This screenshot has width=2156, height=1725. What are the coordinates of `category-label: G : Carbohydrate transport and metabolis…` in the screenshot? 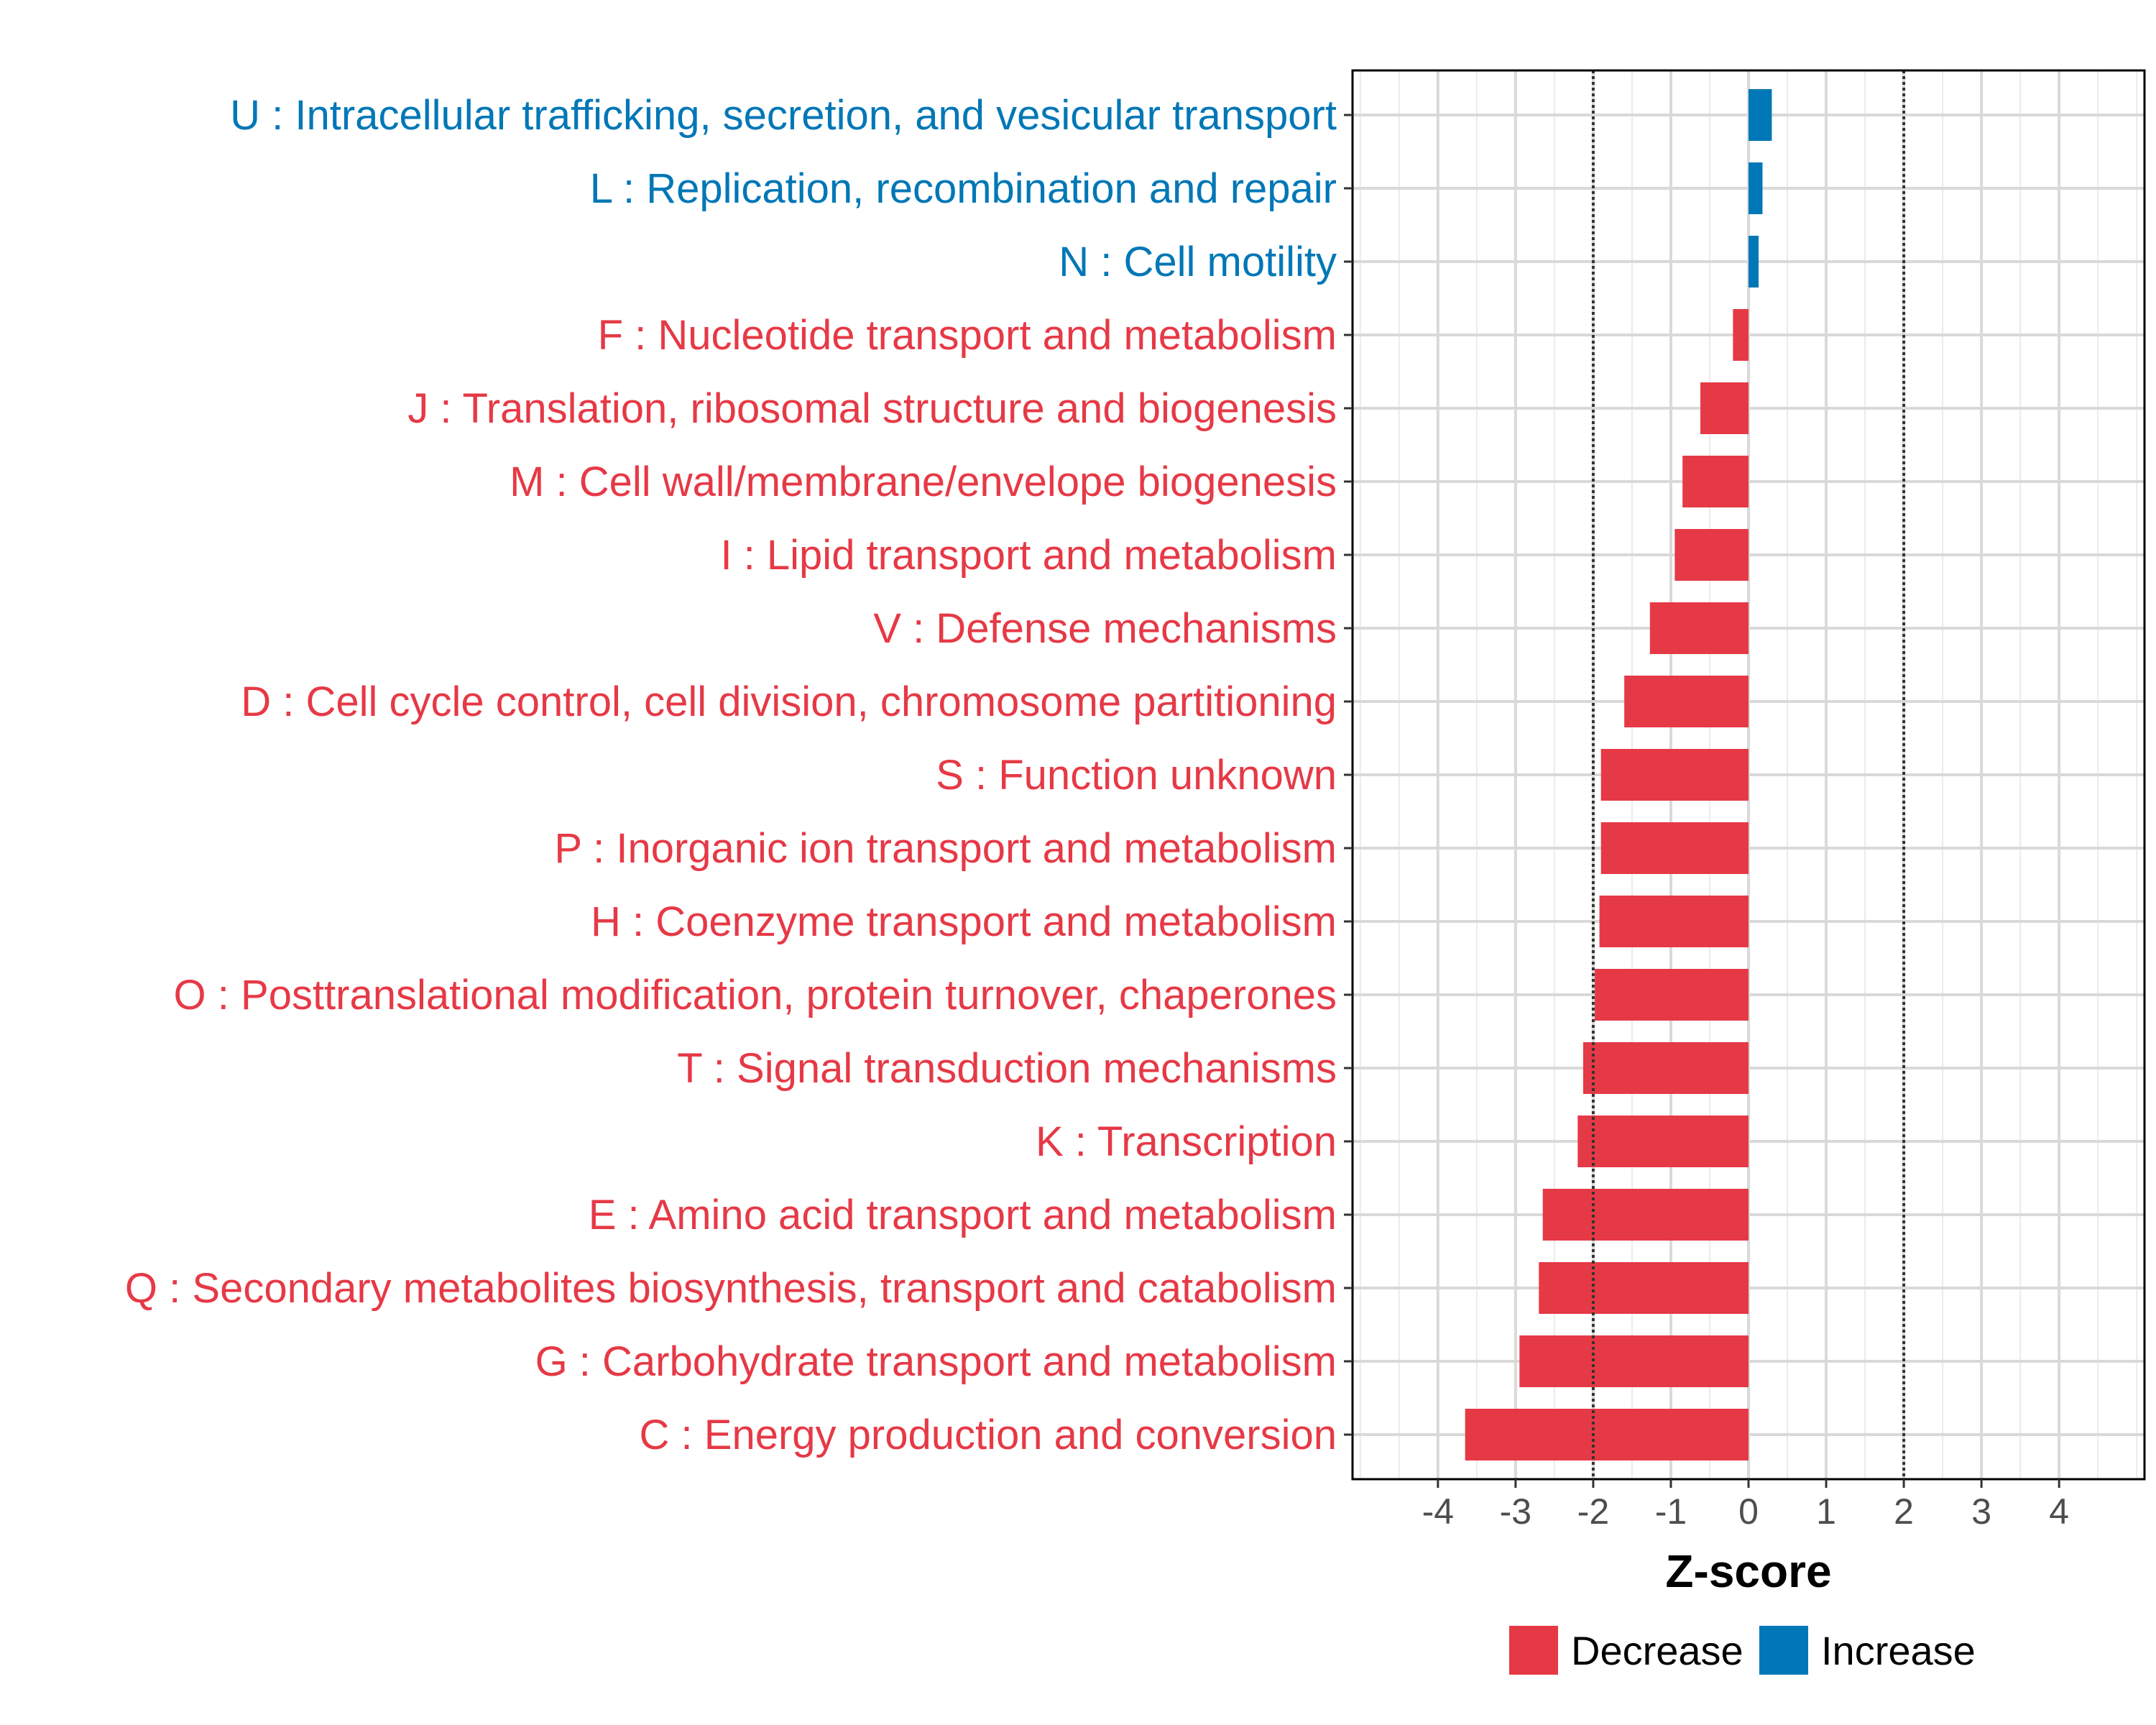 It's located at (936, 1361).